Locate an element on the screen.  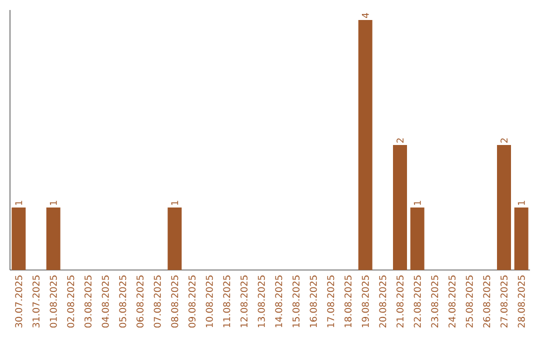
x-tick-label: 05.08.2025 is located at coordinates (122, 302).